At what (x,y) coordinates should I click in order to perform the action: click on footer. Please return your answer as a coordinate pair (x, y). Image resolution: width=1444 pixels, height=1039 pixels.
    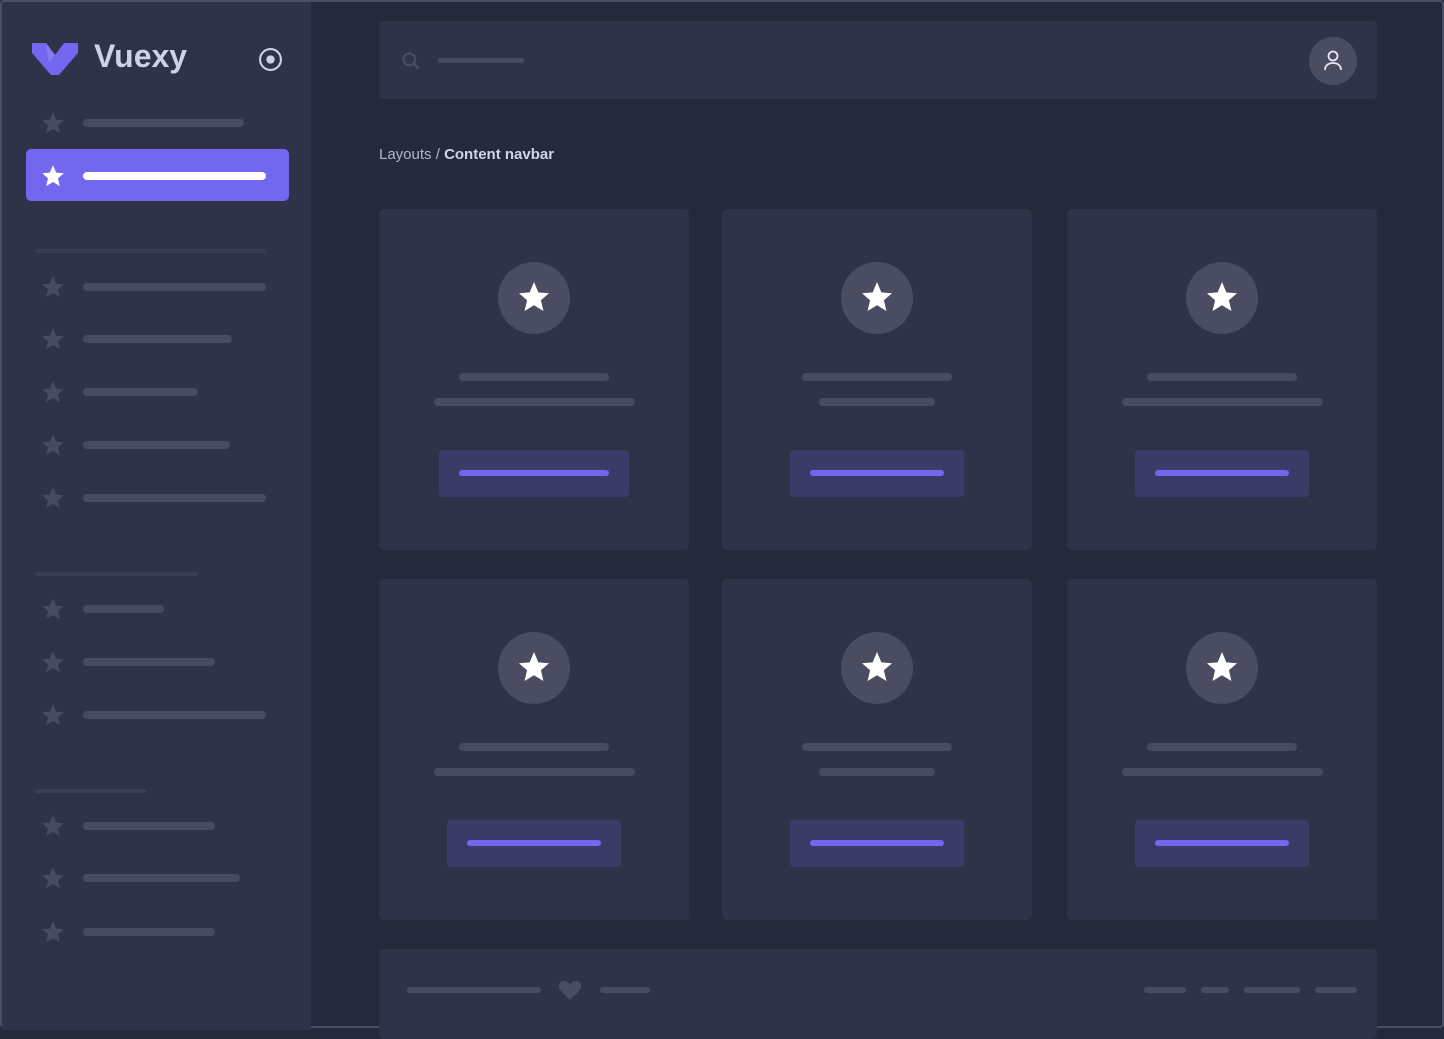
    Looking at the image, I should click on (878, 994).